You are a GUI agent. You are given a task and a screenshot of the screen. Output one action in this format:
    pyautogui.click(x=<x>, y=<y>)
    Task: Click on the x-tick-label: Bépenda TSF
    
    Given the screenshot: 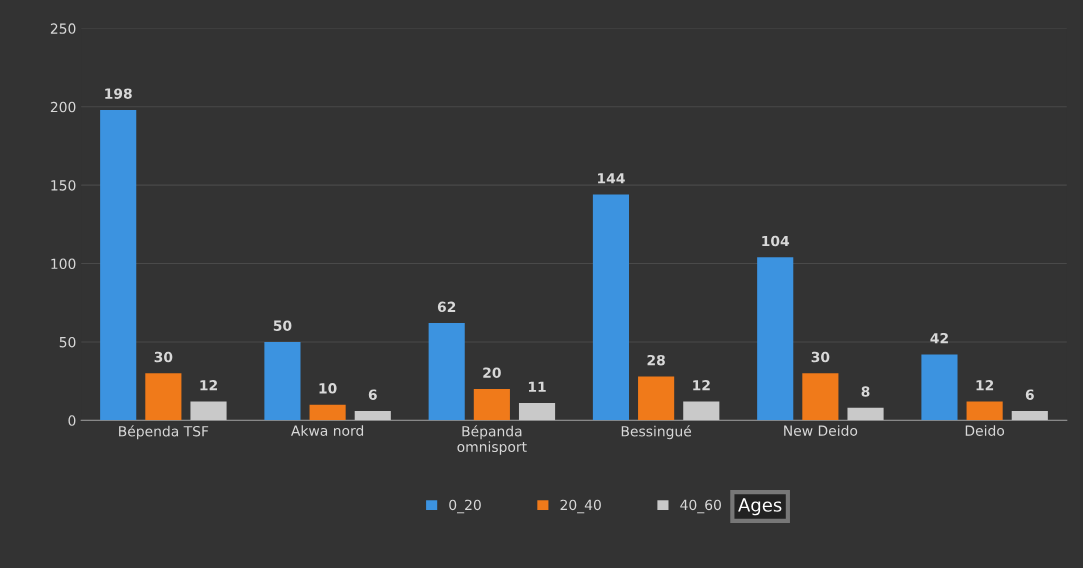 What is the action you would take?
    pyautogui.click(x=164, y=432)
    